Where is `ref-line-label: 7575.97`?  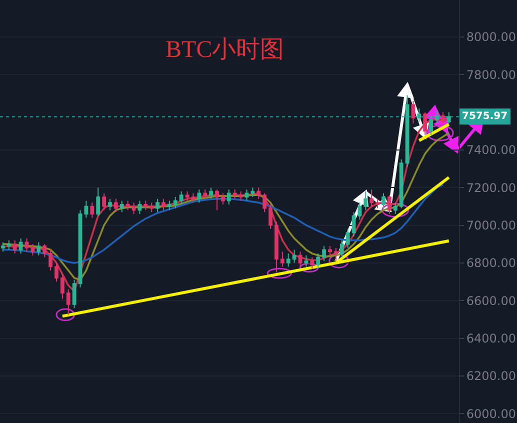 ref-line-label: 7575.97 is located at coordinates (485, 116).